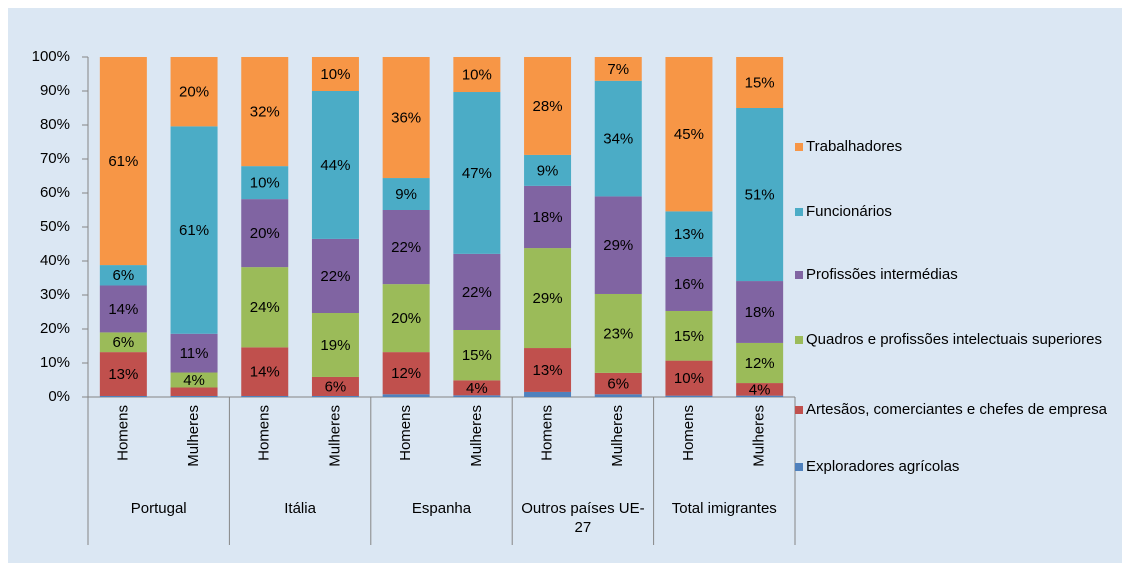 The image size is (1130, 570). I want to click on legend-label-box: Profissões intermédias, so click(882, 274).